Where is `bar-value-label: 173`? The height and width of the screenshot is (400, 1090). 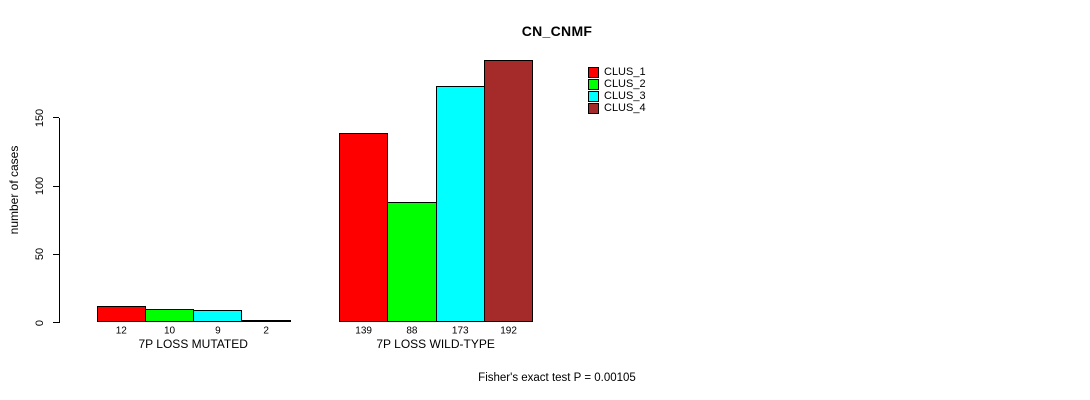 bar-value-label: 173 is located at coordinates (460, 330).